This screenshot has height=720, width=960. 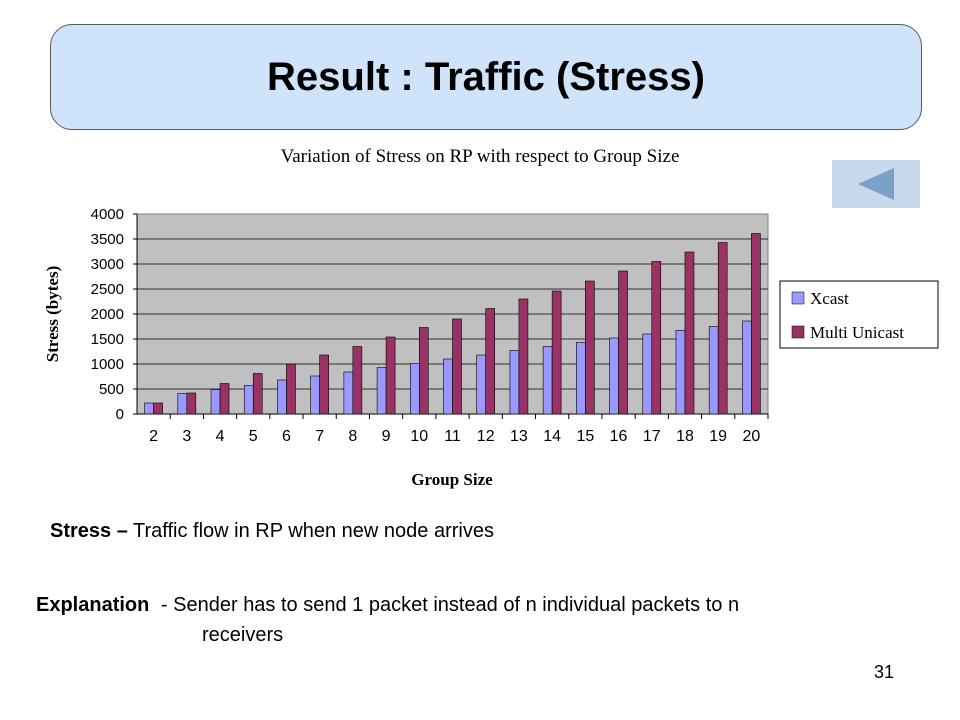 What do you see at coordinates (829, 298) in the screenshot?
I see `legend-label-xcast: Xcast` at bounding box center [829, 298].